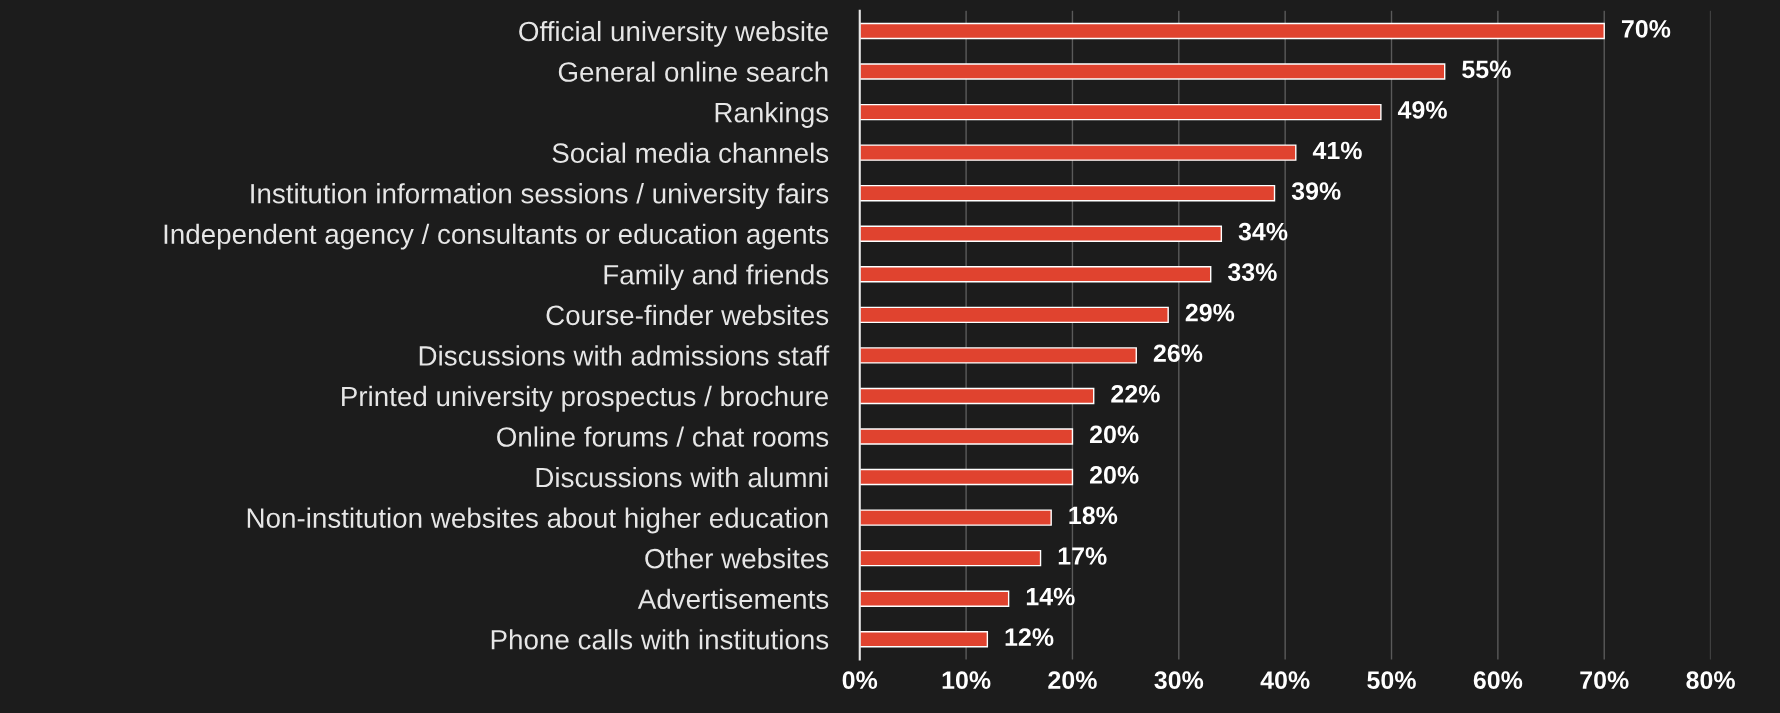 The height and width of the screenshot is (713, 1780). Describe the element at coordinates (585, 398) in the screenshot. I see `y-tick-label: Printed university prospectus / brochure` at that location.